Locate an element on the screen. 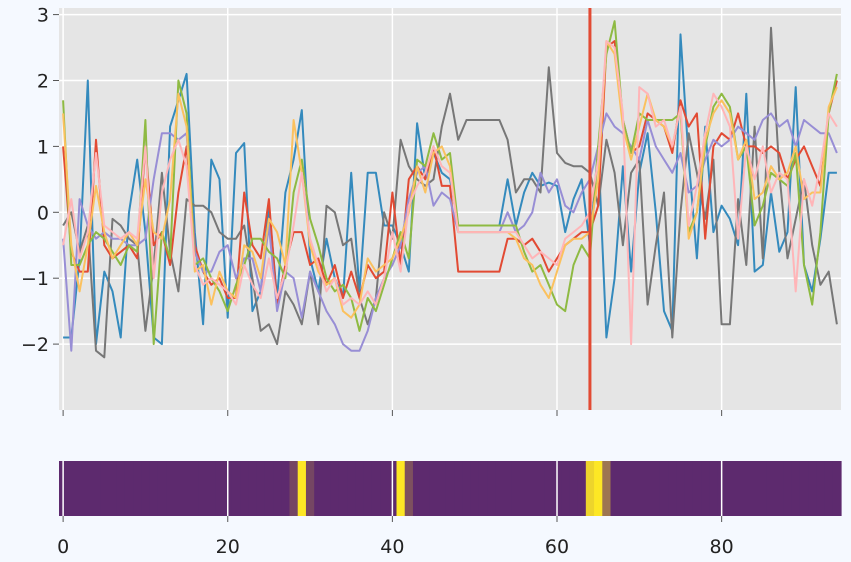 Image resolution: width=851 pixels, height=562 pixels. y-tick-label: −1 is located at coordinates (35, 279).